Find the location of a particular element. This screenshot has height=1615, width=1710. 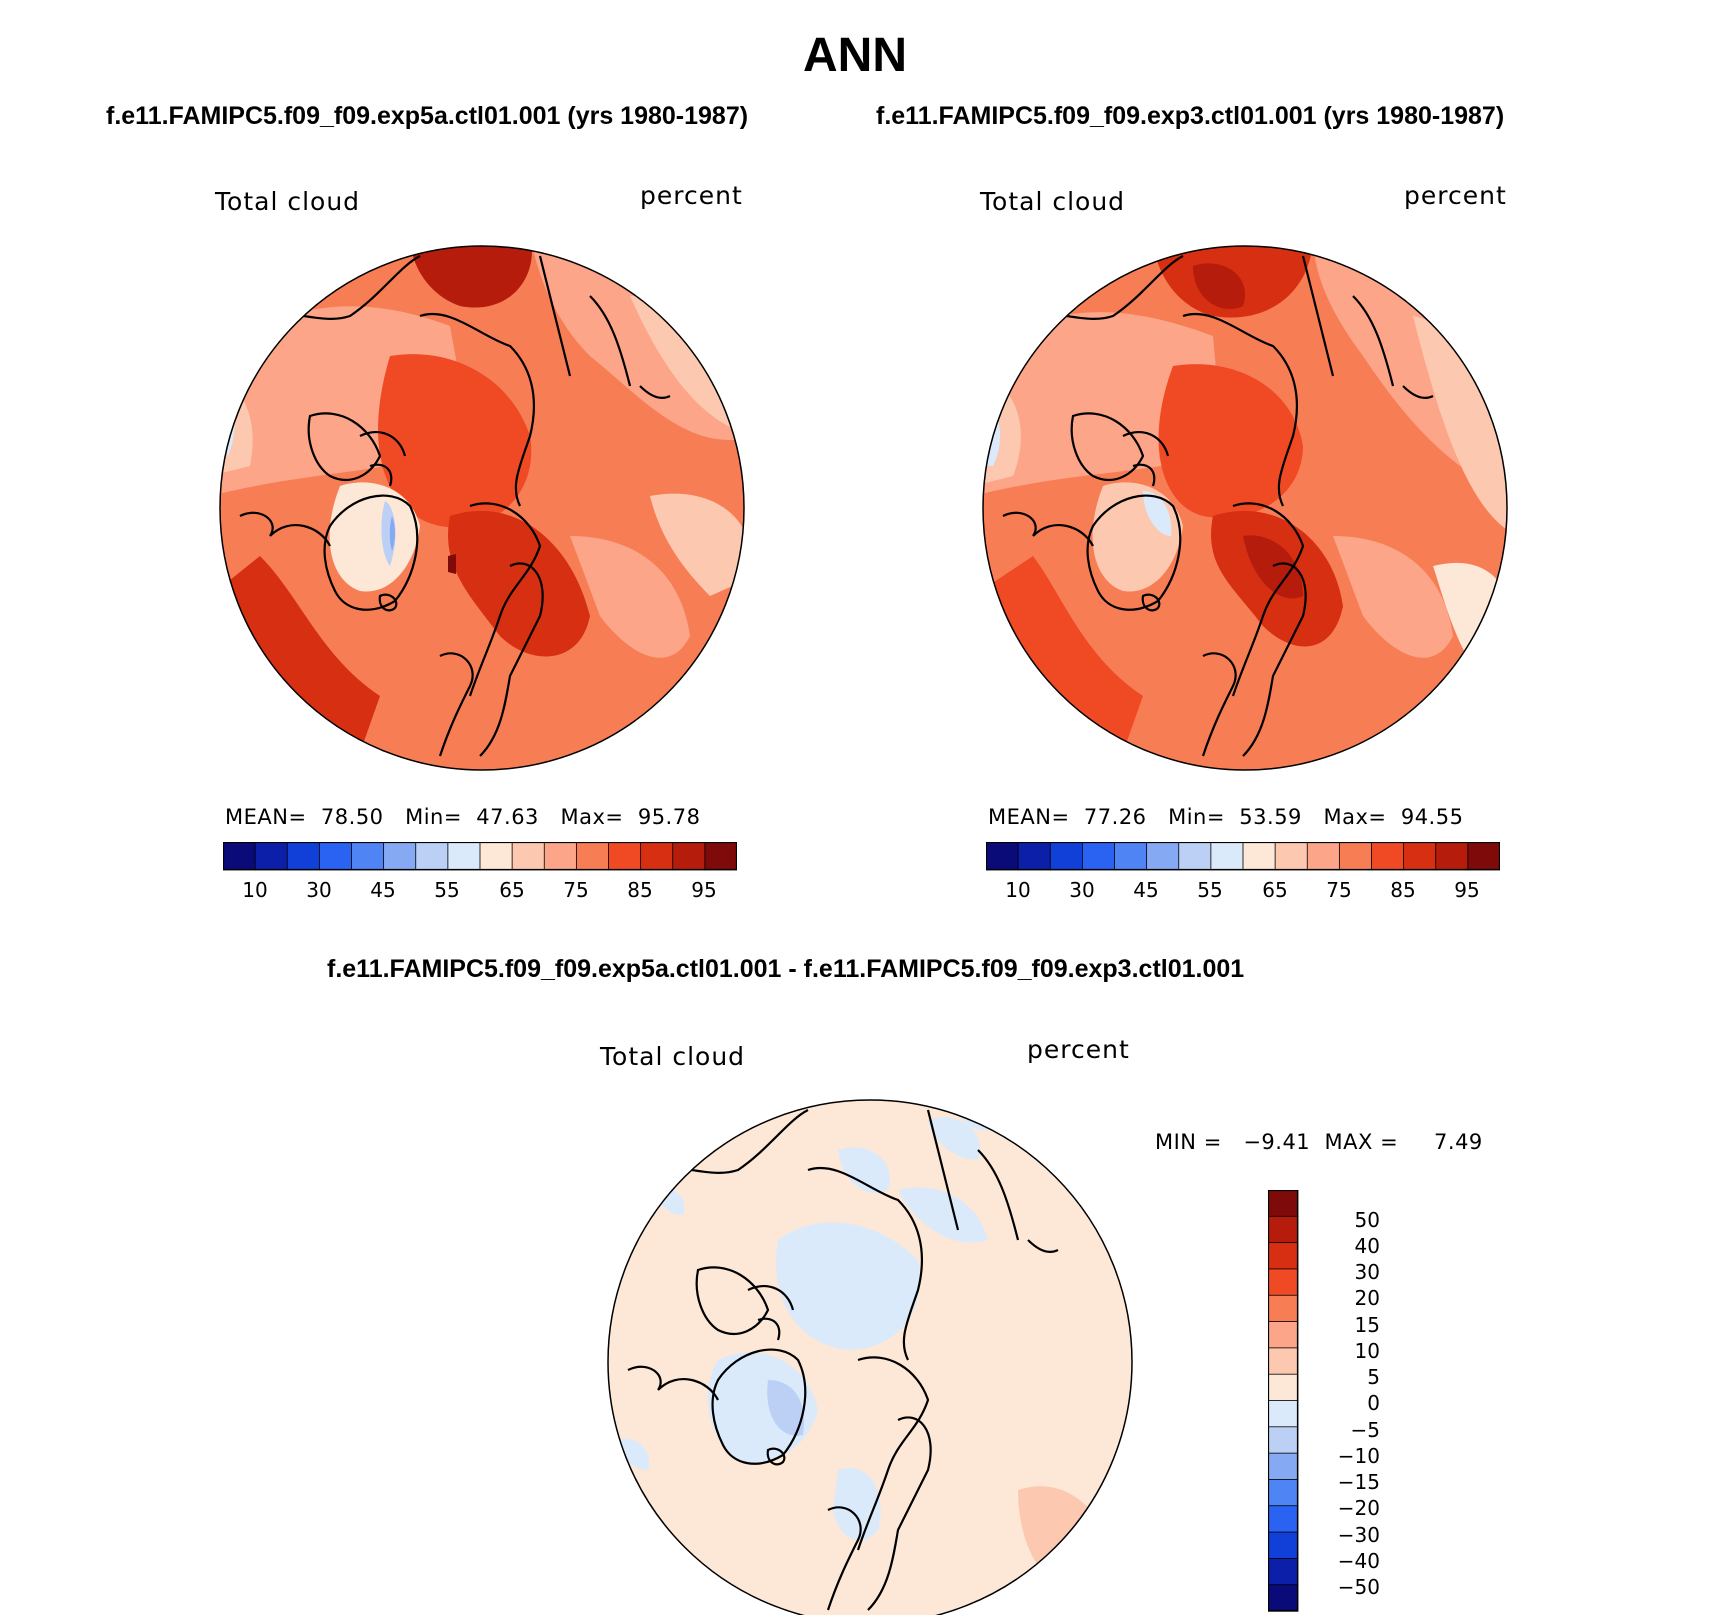

colorbar-left is located at coordinates (480, 856).